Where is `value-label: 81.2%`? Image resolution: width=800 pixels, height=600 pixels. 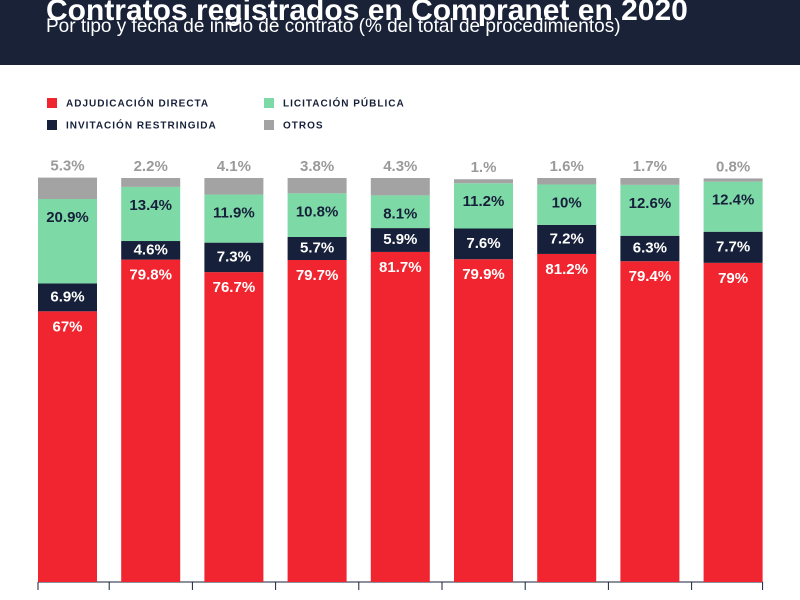 value-label: 81.2% is located at coordinates (566, 269).